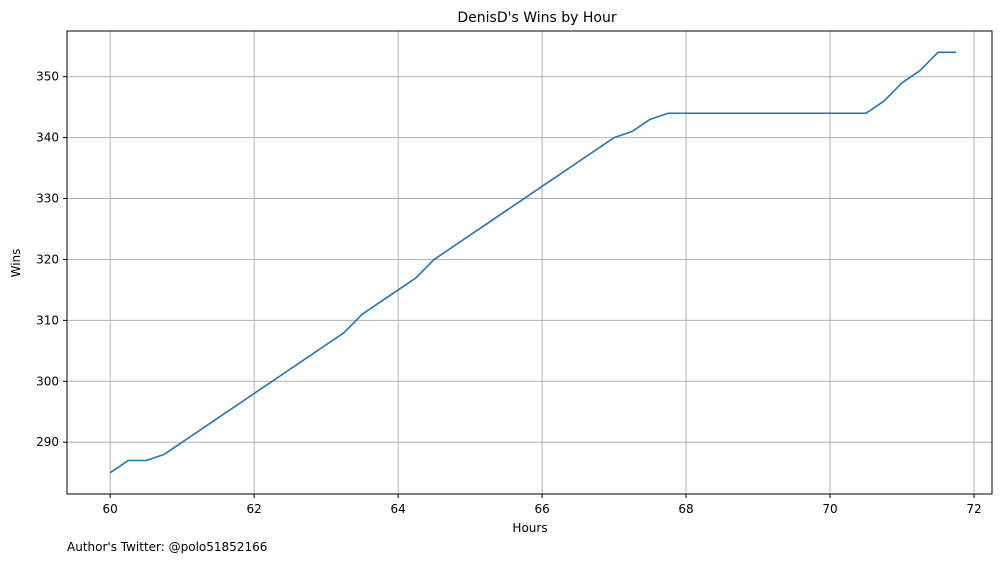  I want to click on x-axis-ticks: 60 62 64 66 68 70 72, so click(542, 505).